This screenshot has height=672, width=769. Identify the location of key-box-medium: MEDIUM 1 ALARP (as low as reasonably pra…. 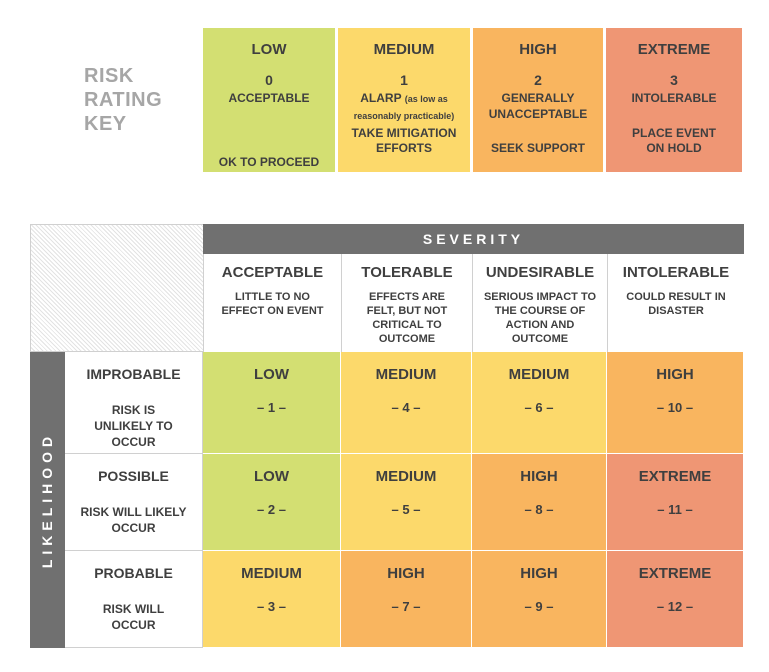
(404, 100).